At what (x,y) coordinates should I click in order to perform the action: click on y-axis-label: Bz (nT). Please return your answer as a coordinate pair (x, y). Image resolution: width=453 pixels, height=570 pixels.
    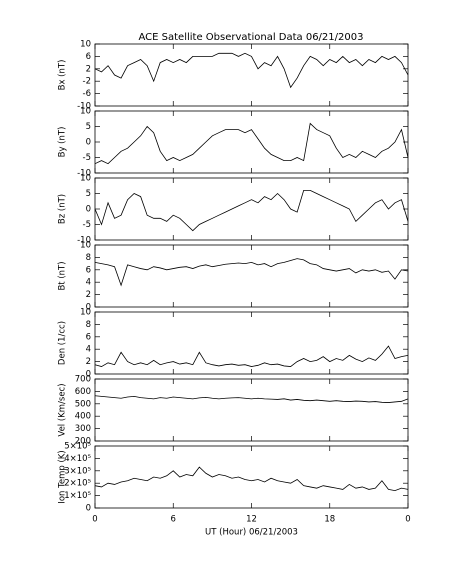
    Looking at the image, I should click on (63, 209).